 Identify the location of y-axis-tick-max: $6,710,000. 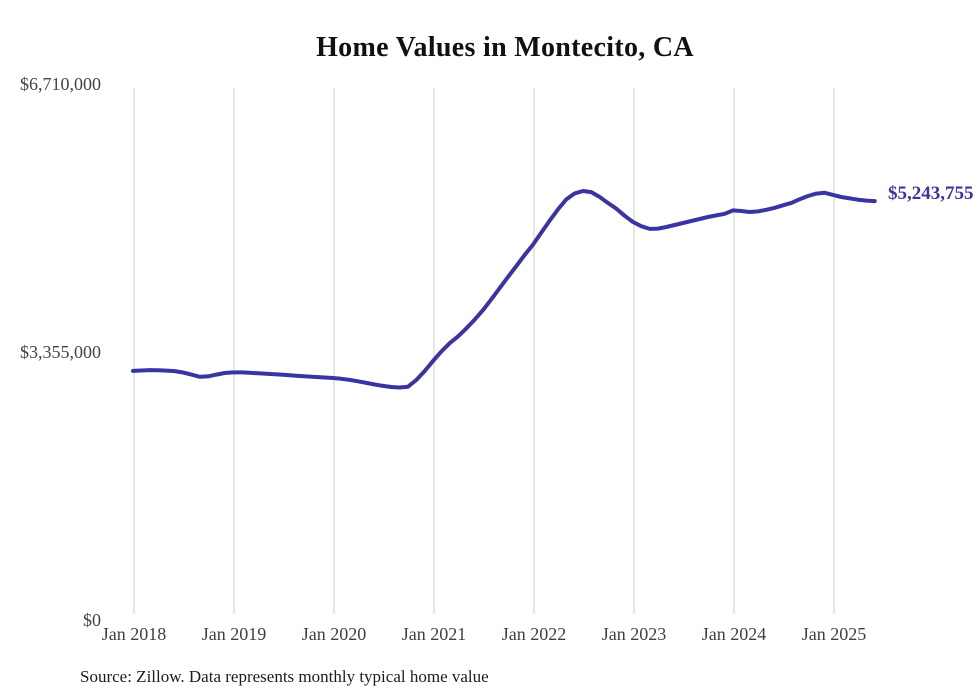
(60, 84).